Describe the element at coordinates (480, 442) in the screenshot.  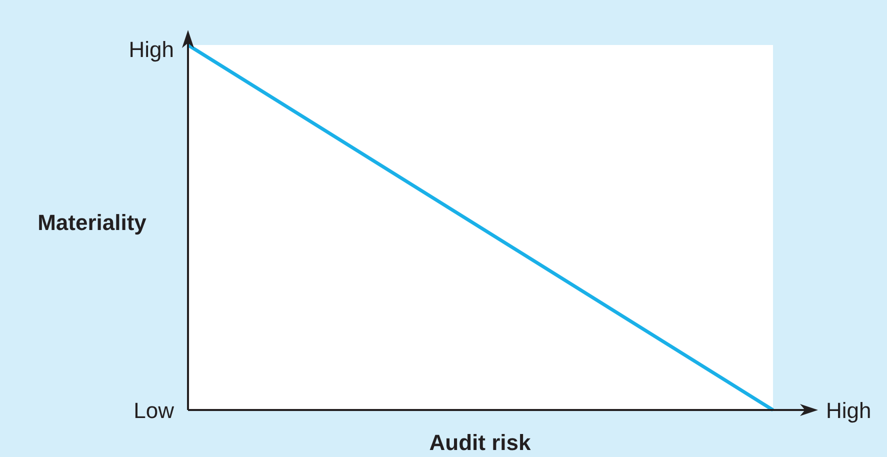
I see `x-axis-title: Audit risk` at that location.